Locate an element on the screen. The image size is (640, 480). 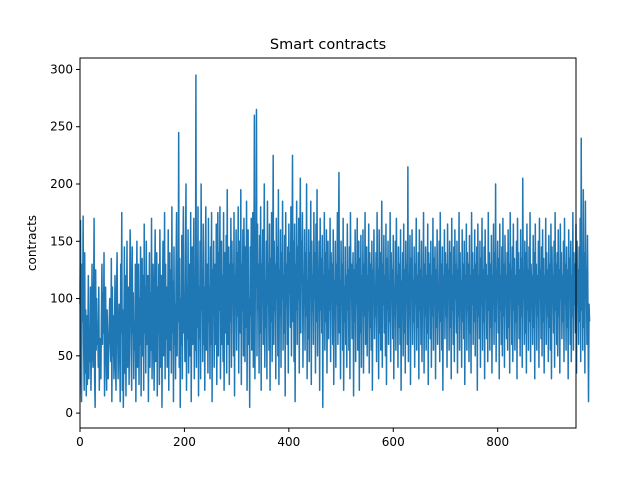
y-tick-label: 50 is located at coordinates (65, 356).